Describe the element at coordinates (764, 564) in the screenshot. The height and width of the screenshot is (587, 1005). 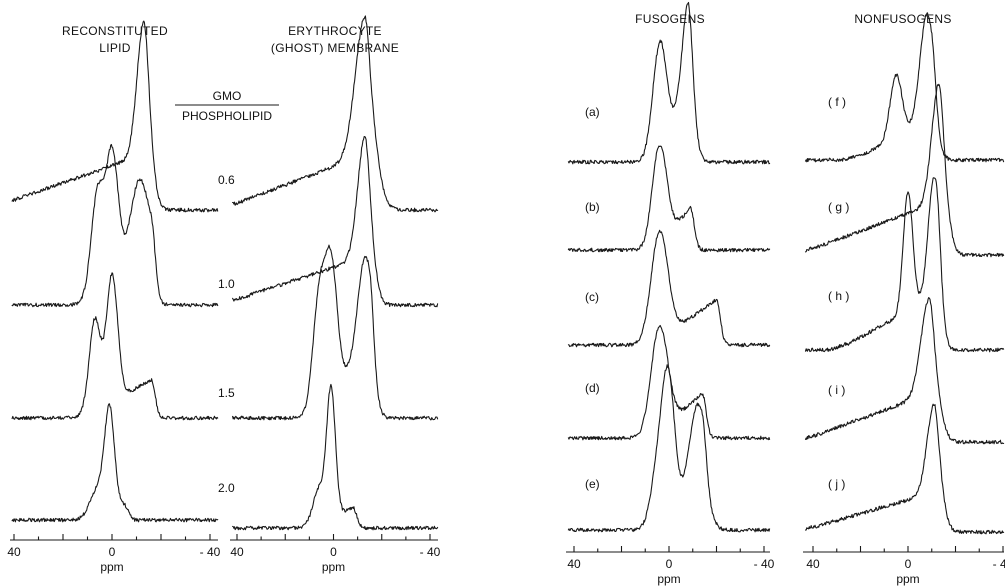
I see `x-tick-label-fusogens: - 40` at that location.